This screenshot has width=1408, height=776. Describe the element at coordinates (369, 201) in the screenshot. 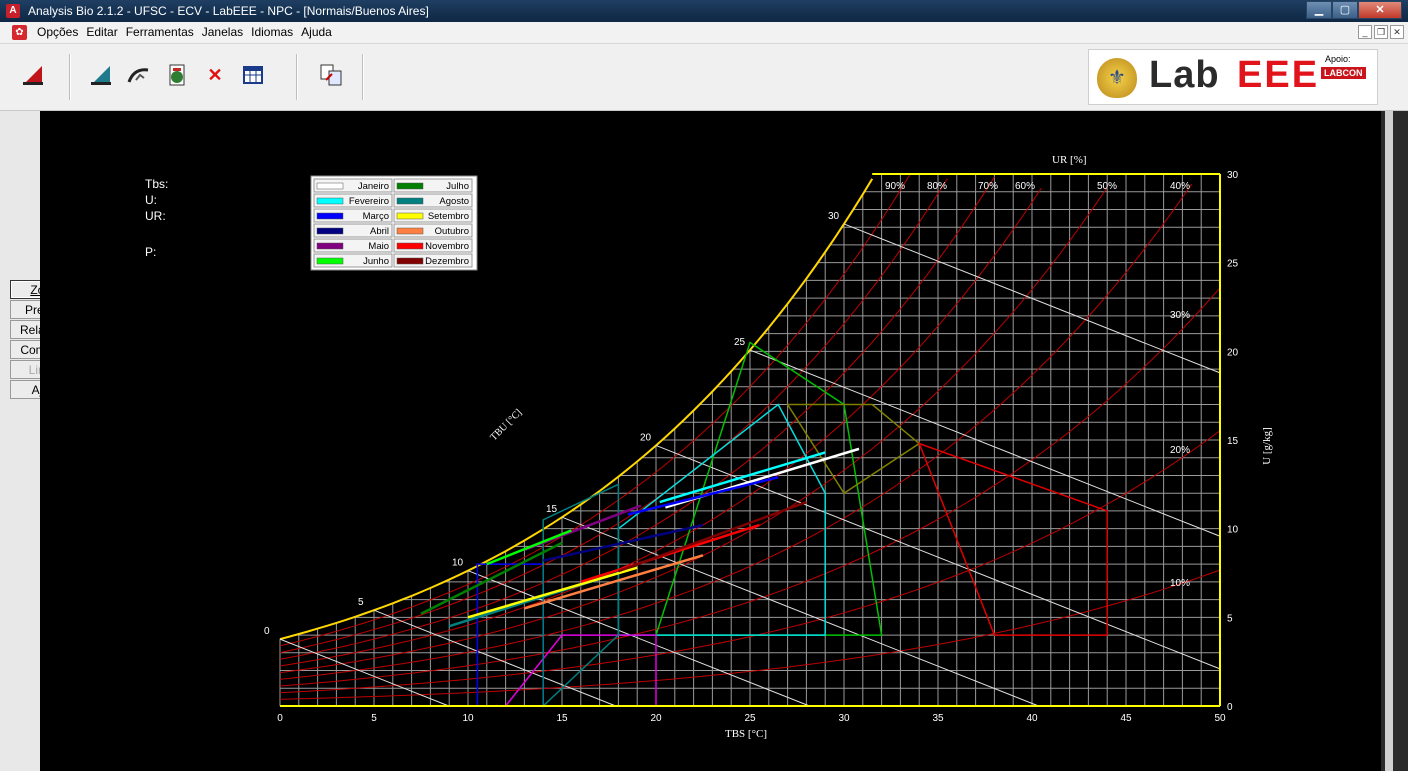

I see `legend-label: Fevereiro` at that location.